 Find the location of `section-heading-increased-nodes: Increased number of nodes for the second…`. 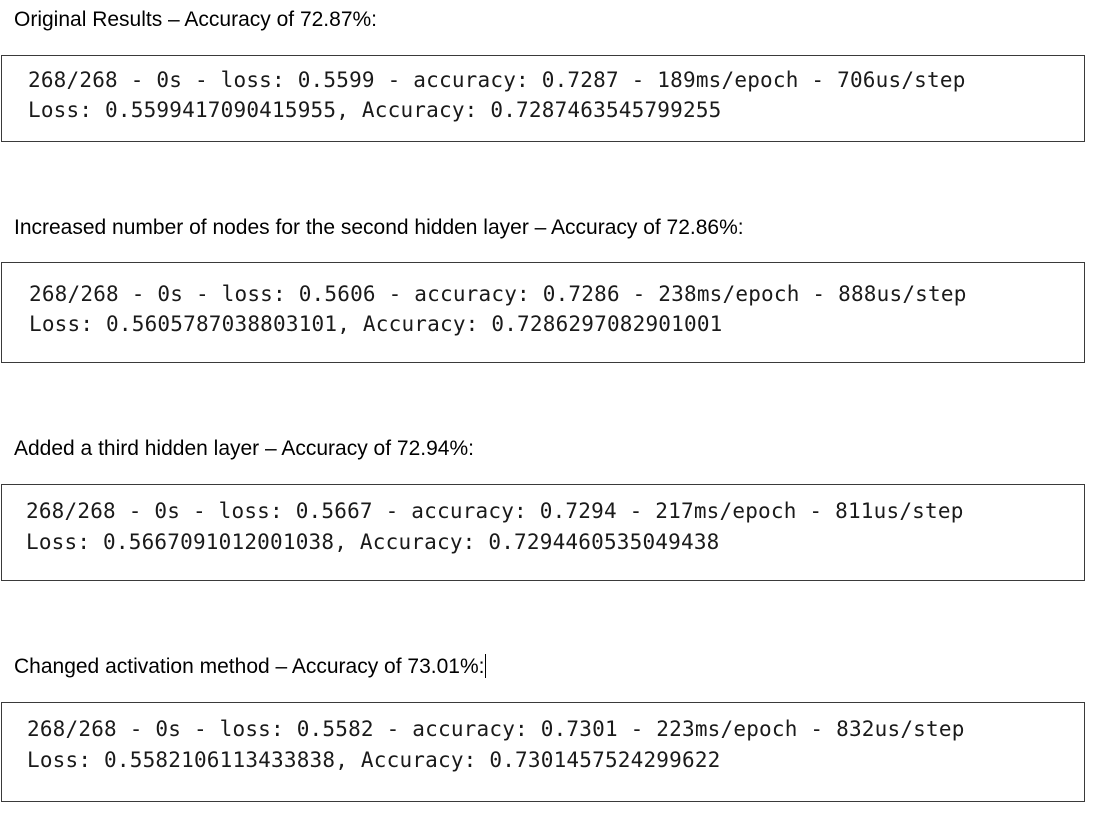

section-heading-increased-nodes: Increased number of nodes for the second… is located at coordinates (379, 227).